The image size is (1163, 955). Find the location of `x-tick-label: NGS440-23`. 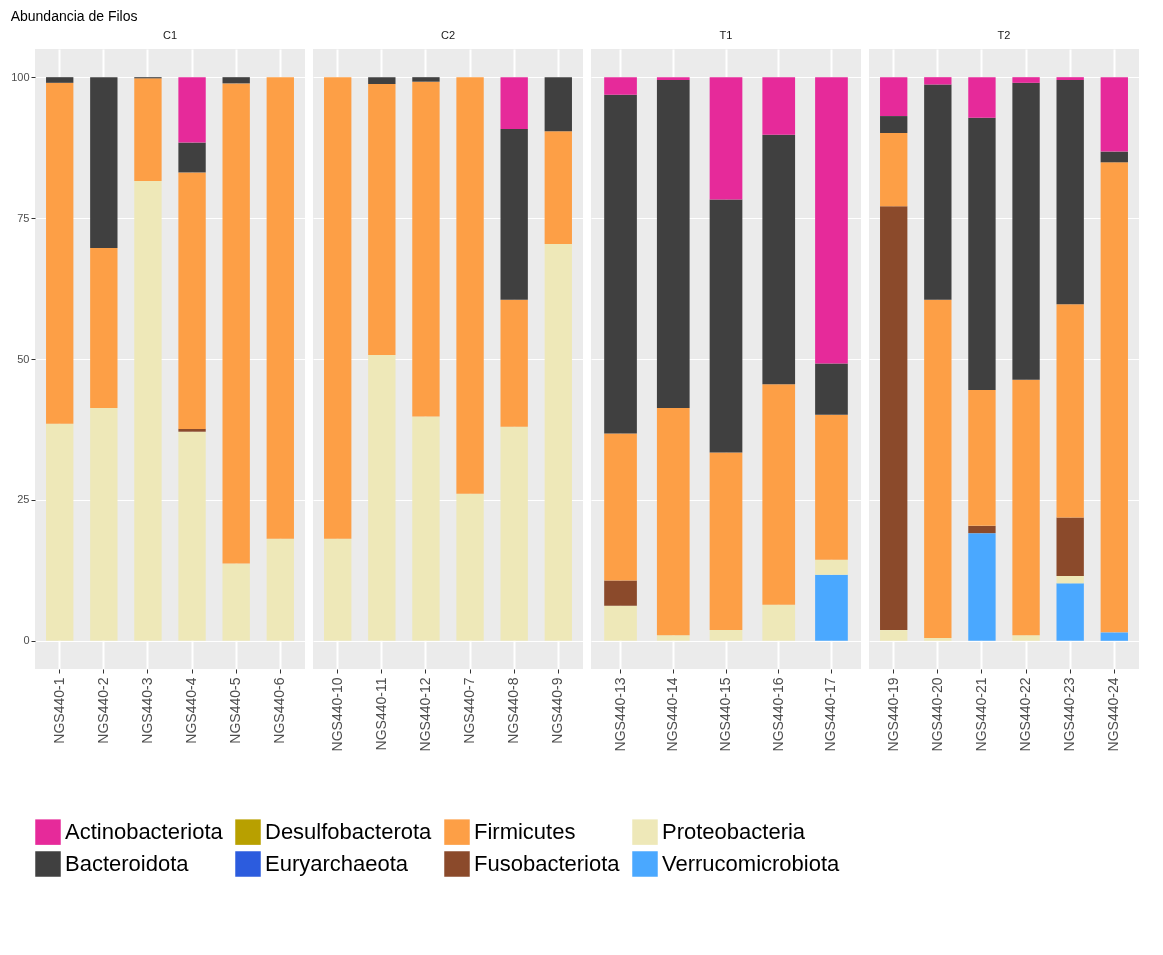

x-tick-label: NGS440-23 is located at coordinates (1069, 714).